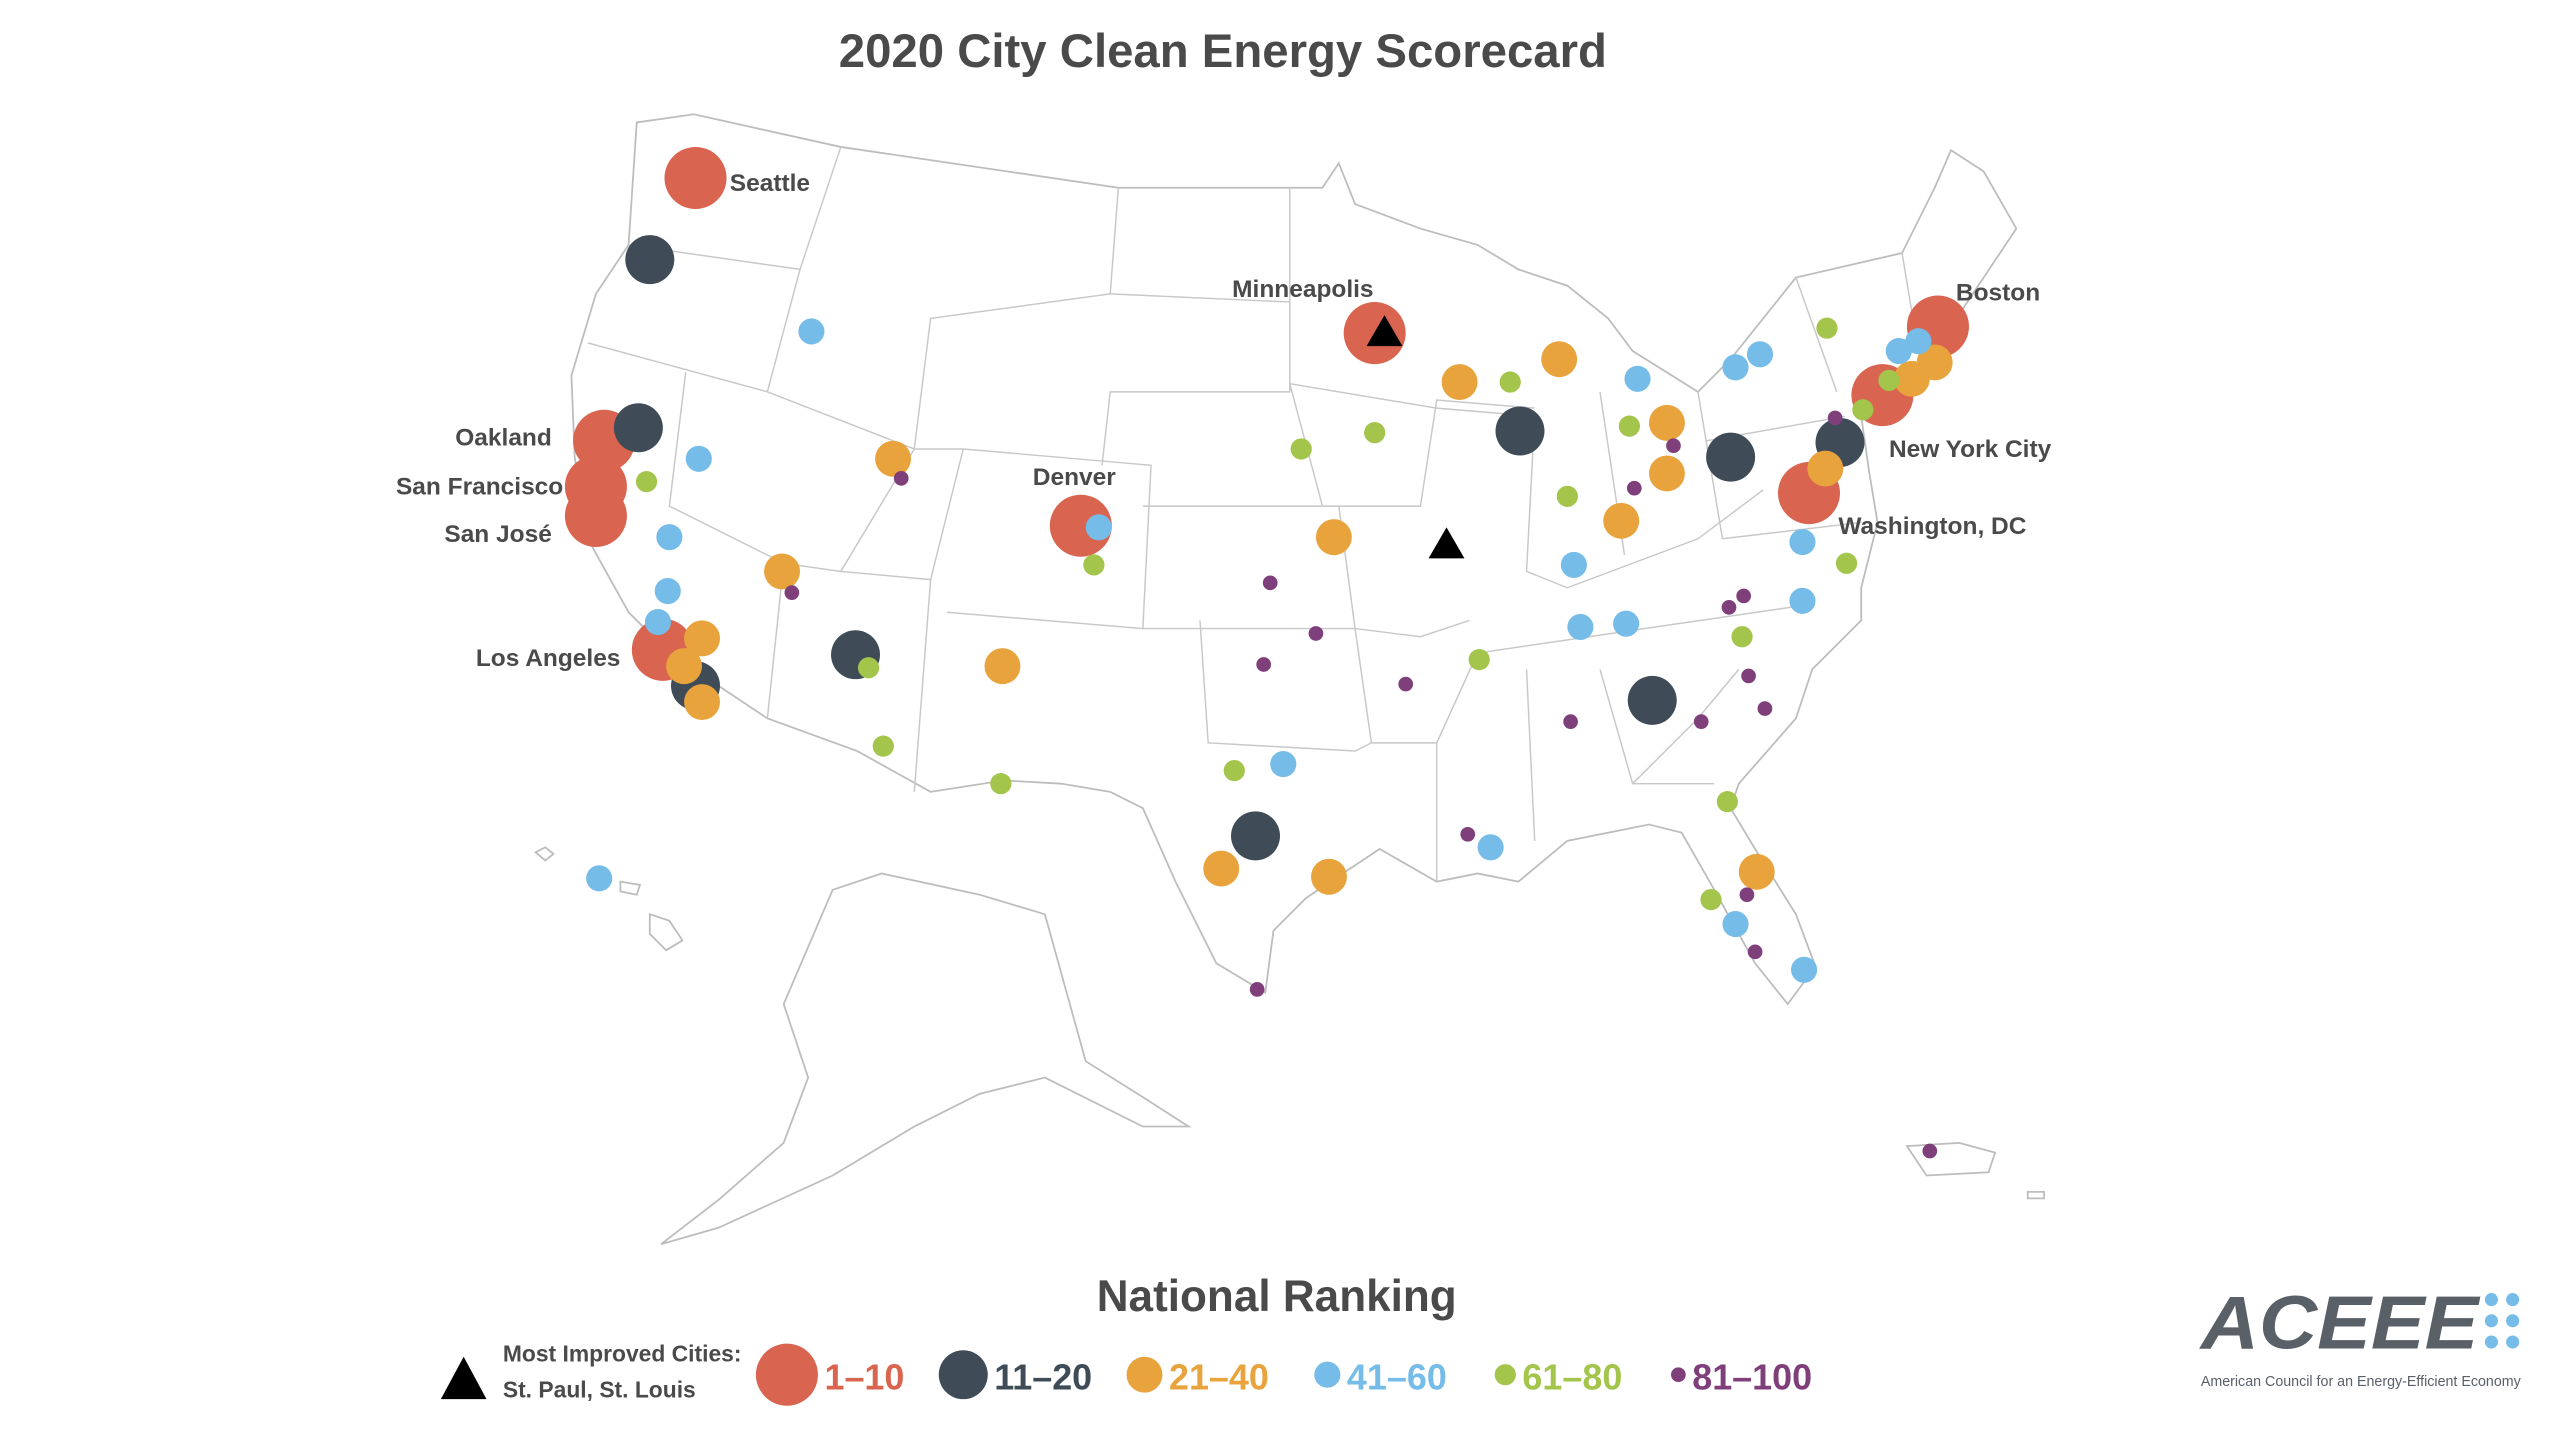  What do you see at coordinates (2035, 1195) in the screenshot?
I see `virgin-islands-outline` at bounding box center [2035, 1195].